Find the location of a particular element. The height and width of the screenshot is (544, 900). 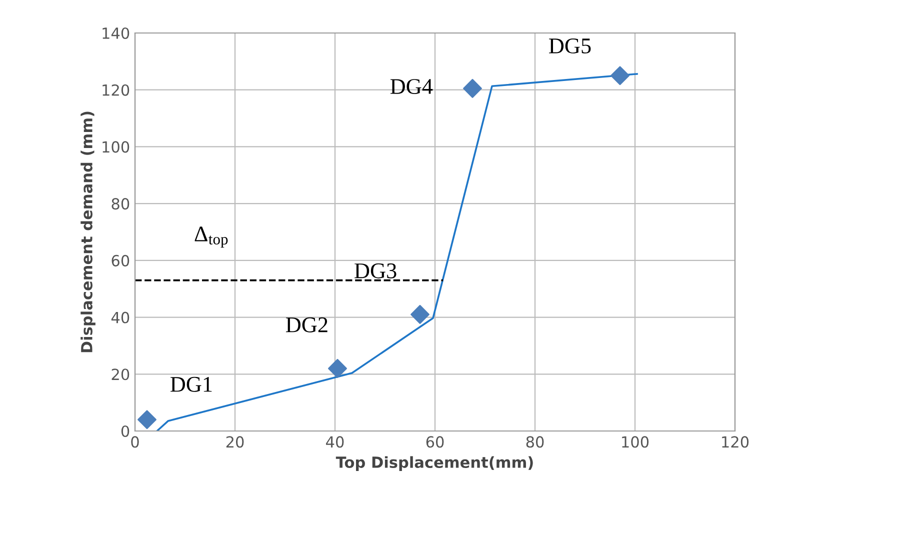

data-label: DG3 is located at coordinates (375, 270).